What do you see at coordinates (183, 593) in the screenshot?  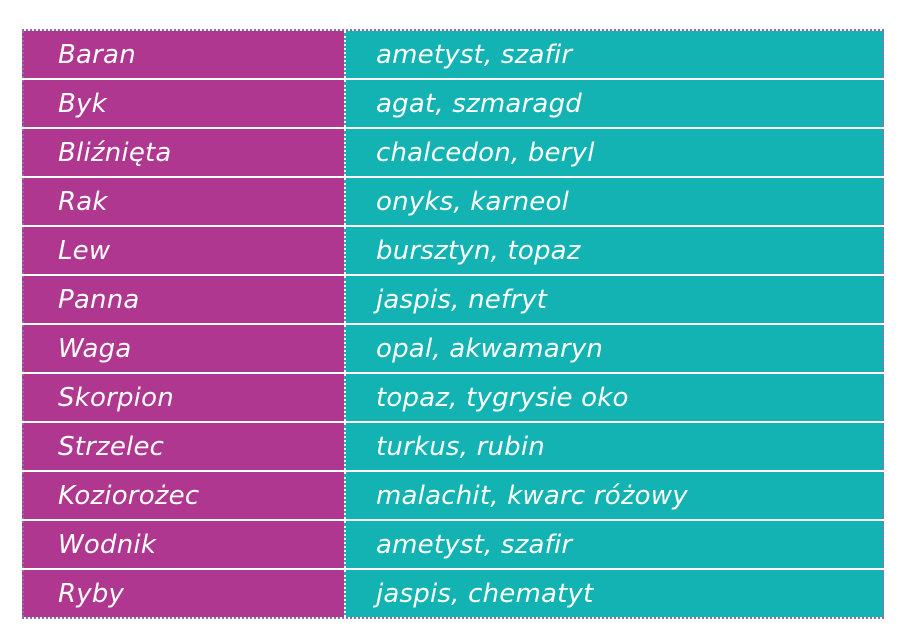 I see `zodiac-sign-cell: Ryby` at bounding box center [183, 593].